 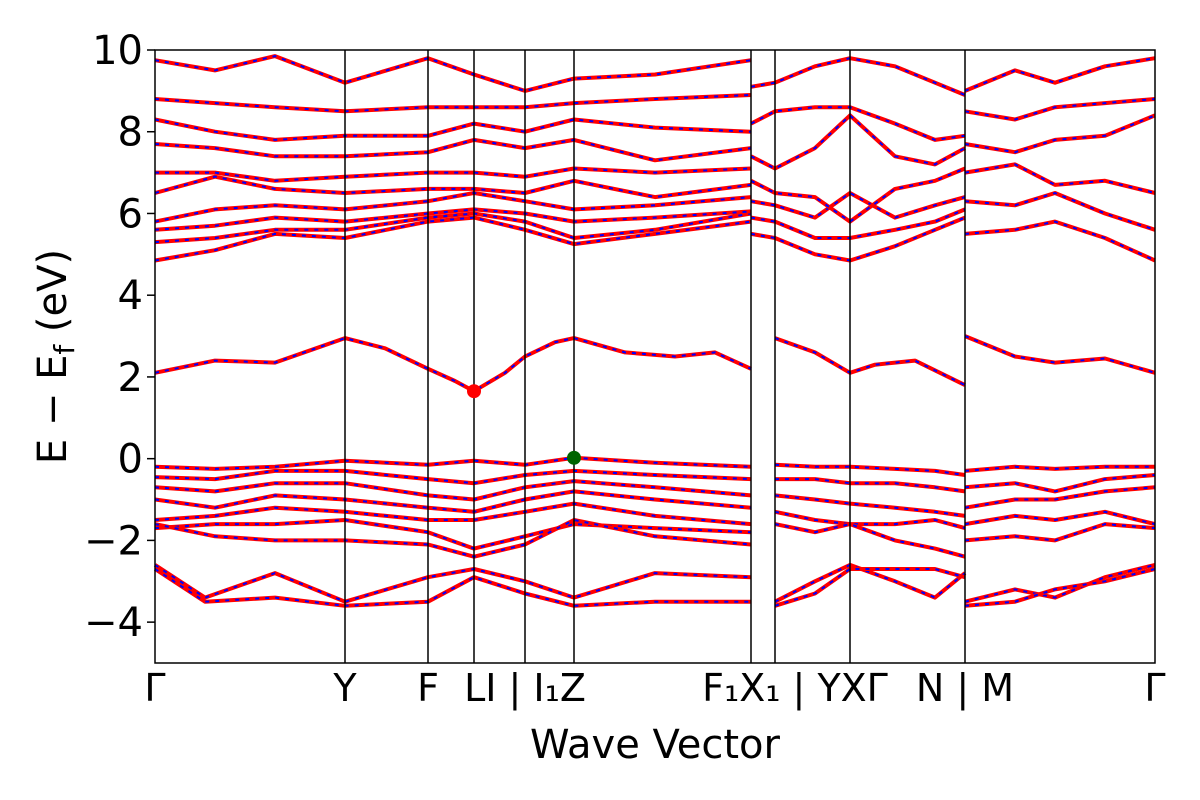 What do you see at coordinates (130, 378) in the screenshot?
I see `y-tick-label: 2` at bounding box center [130, 378].